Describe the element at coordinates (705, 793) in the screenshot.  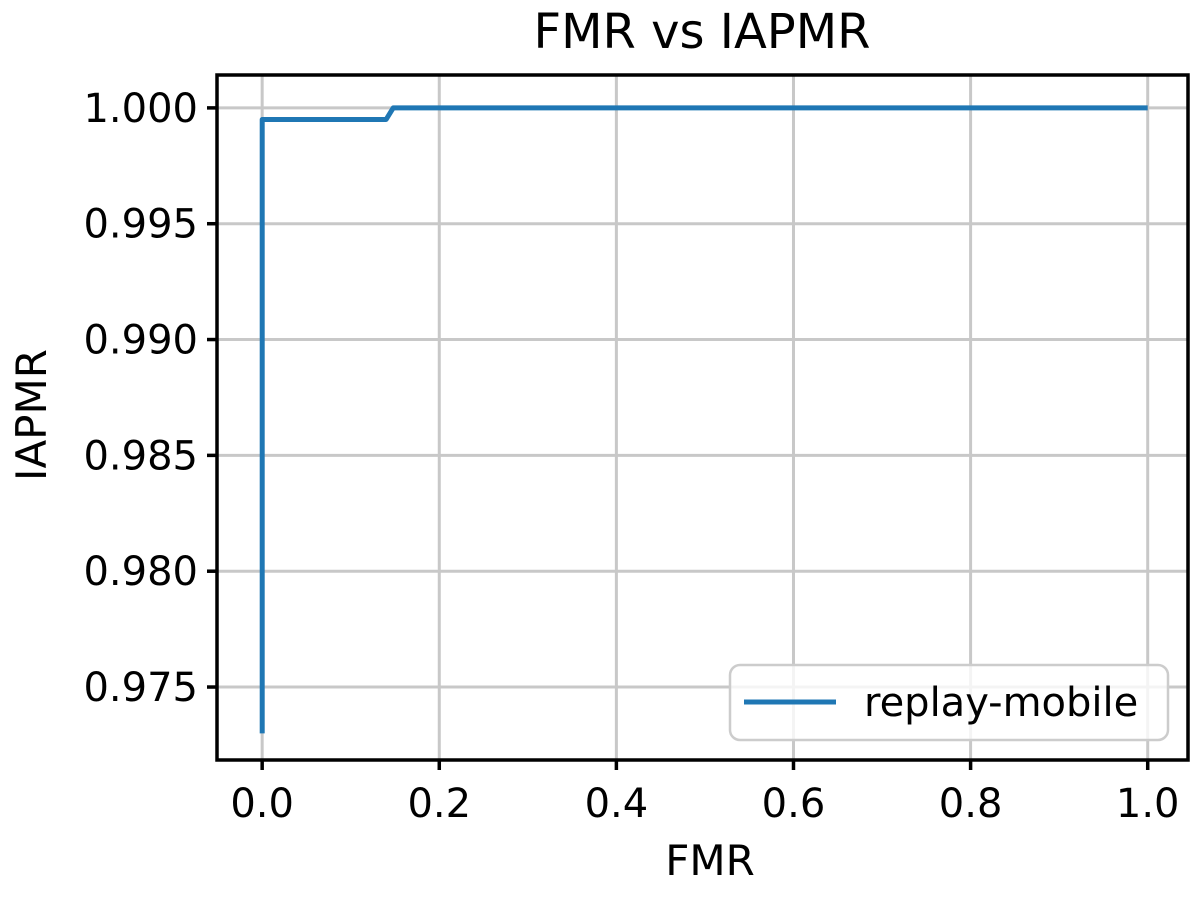
I see `x-axis-ticks: 0.0 0.2 0.4 0.6 0.8 1.0` at that location.